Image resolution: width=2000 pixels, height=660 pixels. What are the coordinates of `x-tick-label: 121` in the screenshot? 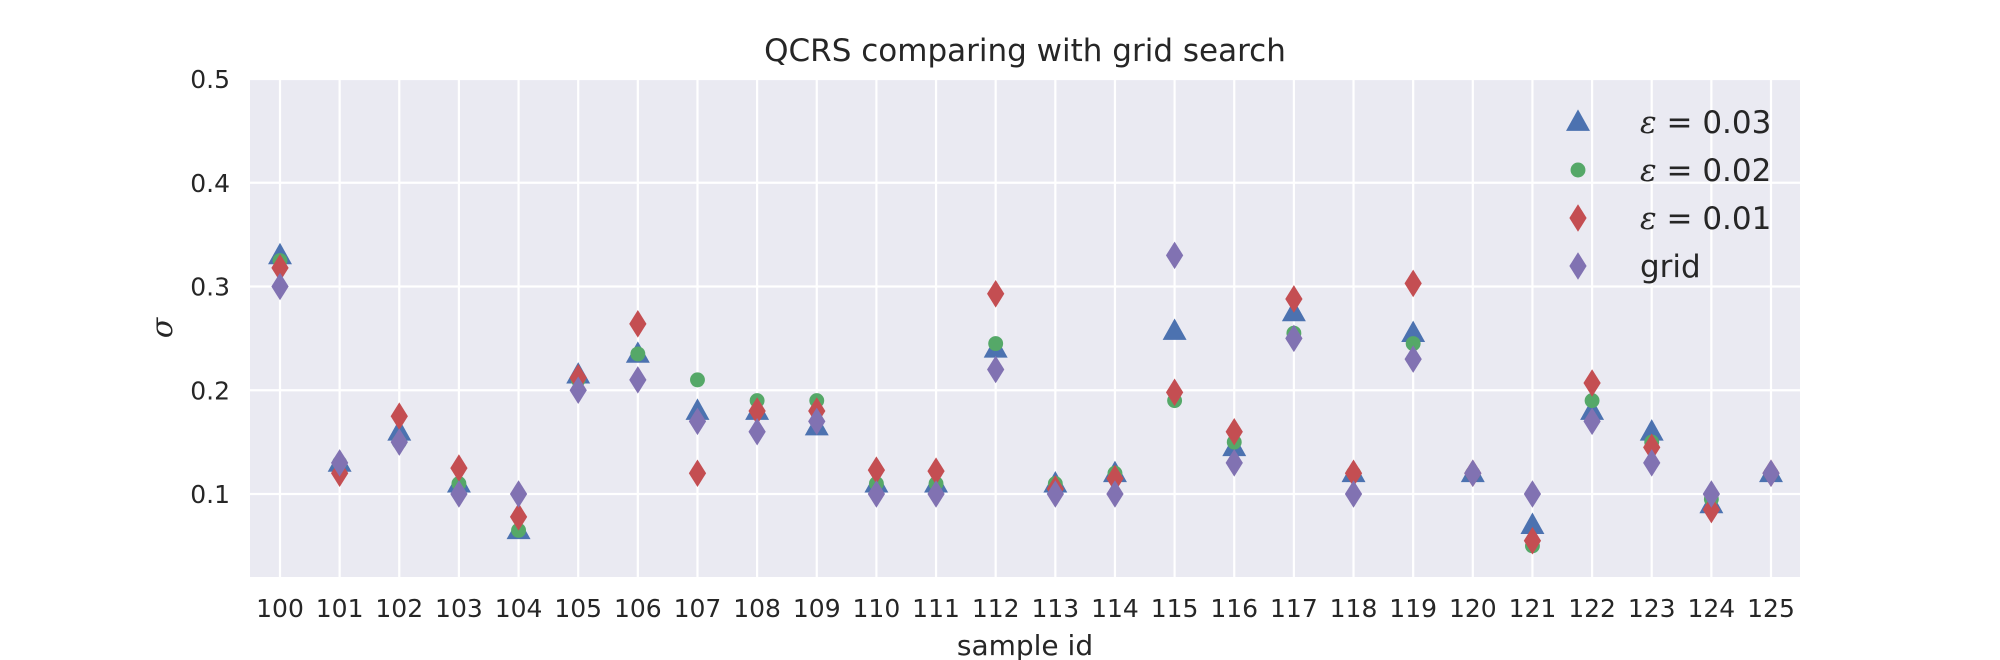 It's located at (1533, 608).